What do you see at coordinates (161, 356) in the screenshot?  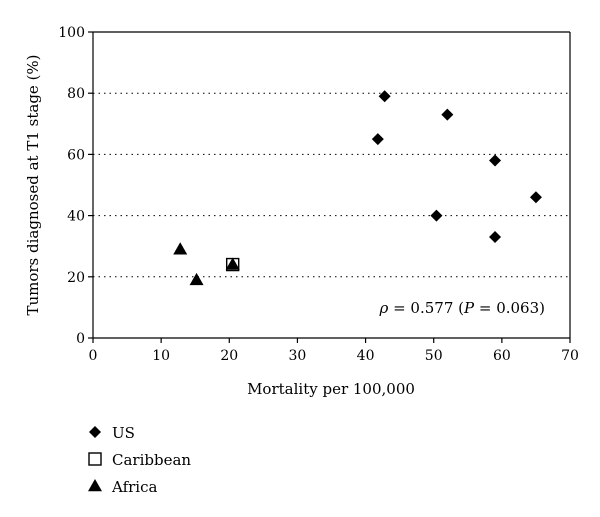 I see `x-tick-label: 10` at bounding box center [161, 356].